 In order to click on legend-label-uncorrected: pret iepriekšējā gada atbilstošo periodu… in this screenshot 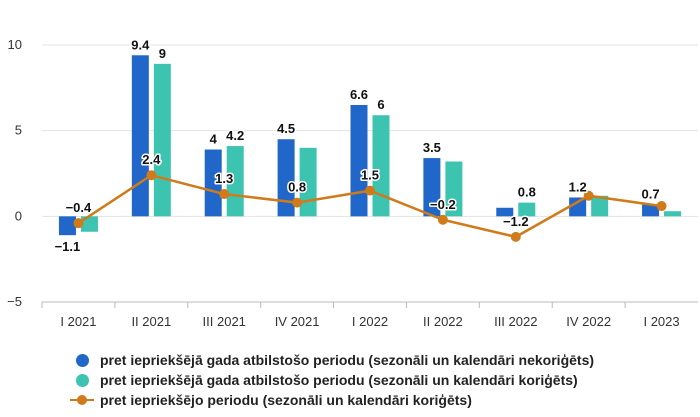, I will do `click(347, 360)`.